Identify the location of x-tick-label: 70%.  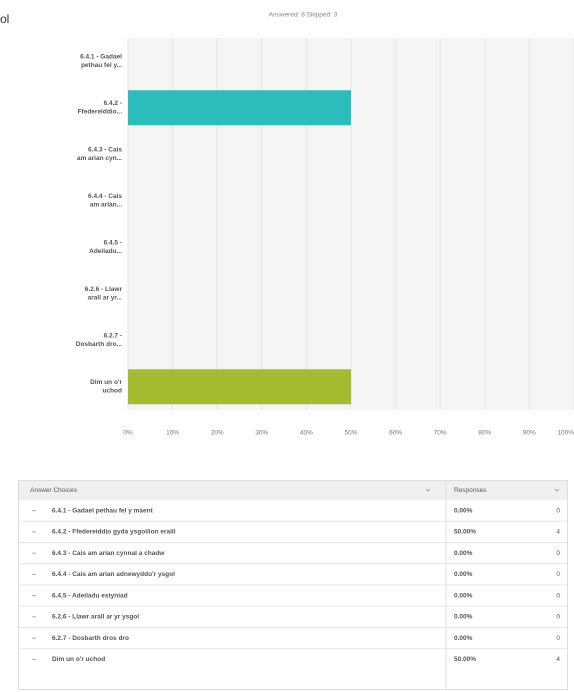
(440, 433).